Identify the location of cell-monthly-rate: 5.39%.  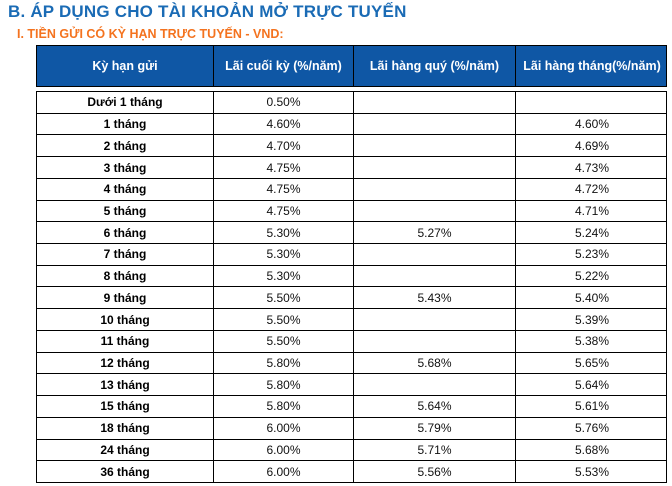
(592, 319).